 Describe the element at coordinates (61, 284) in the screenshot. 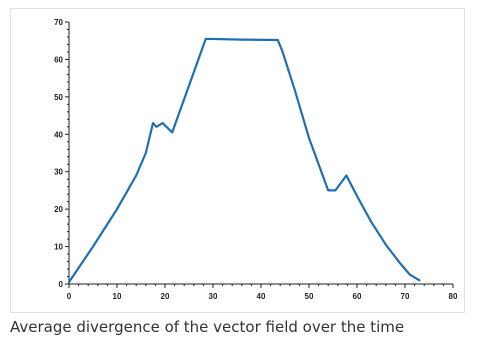

I see `y-tick-label: 0` at that location.